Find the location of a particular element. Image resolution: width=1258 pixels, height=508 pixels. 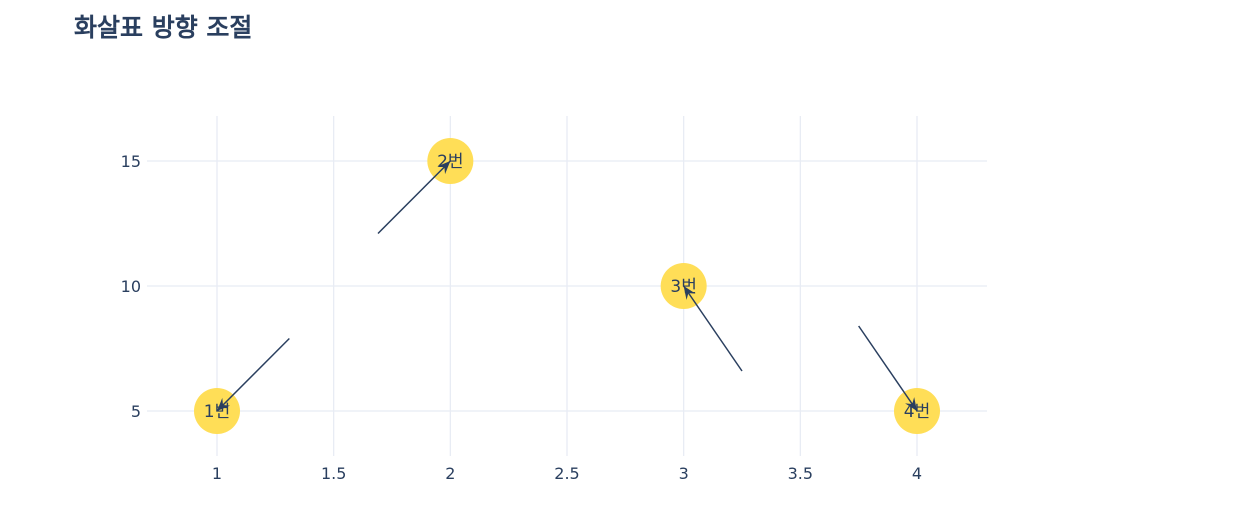

data-point-label: 1번 is located at coordinates (217, 412).